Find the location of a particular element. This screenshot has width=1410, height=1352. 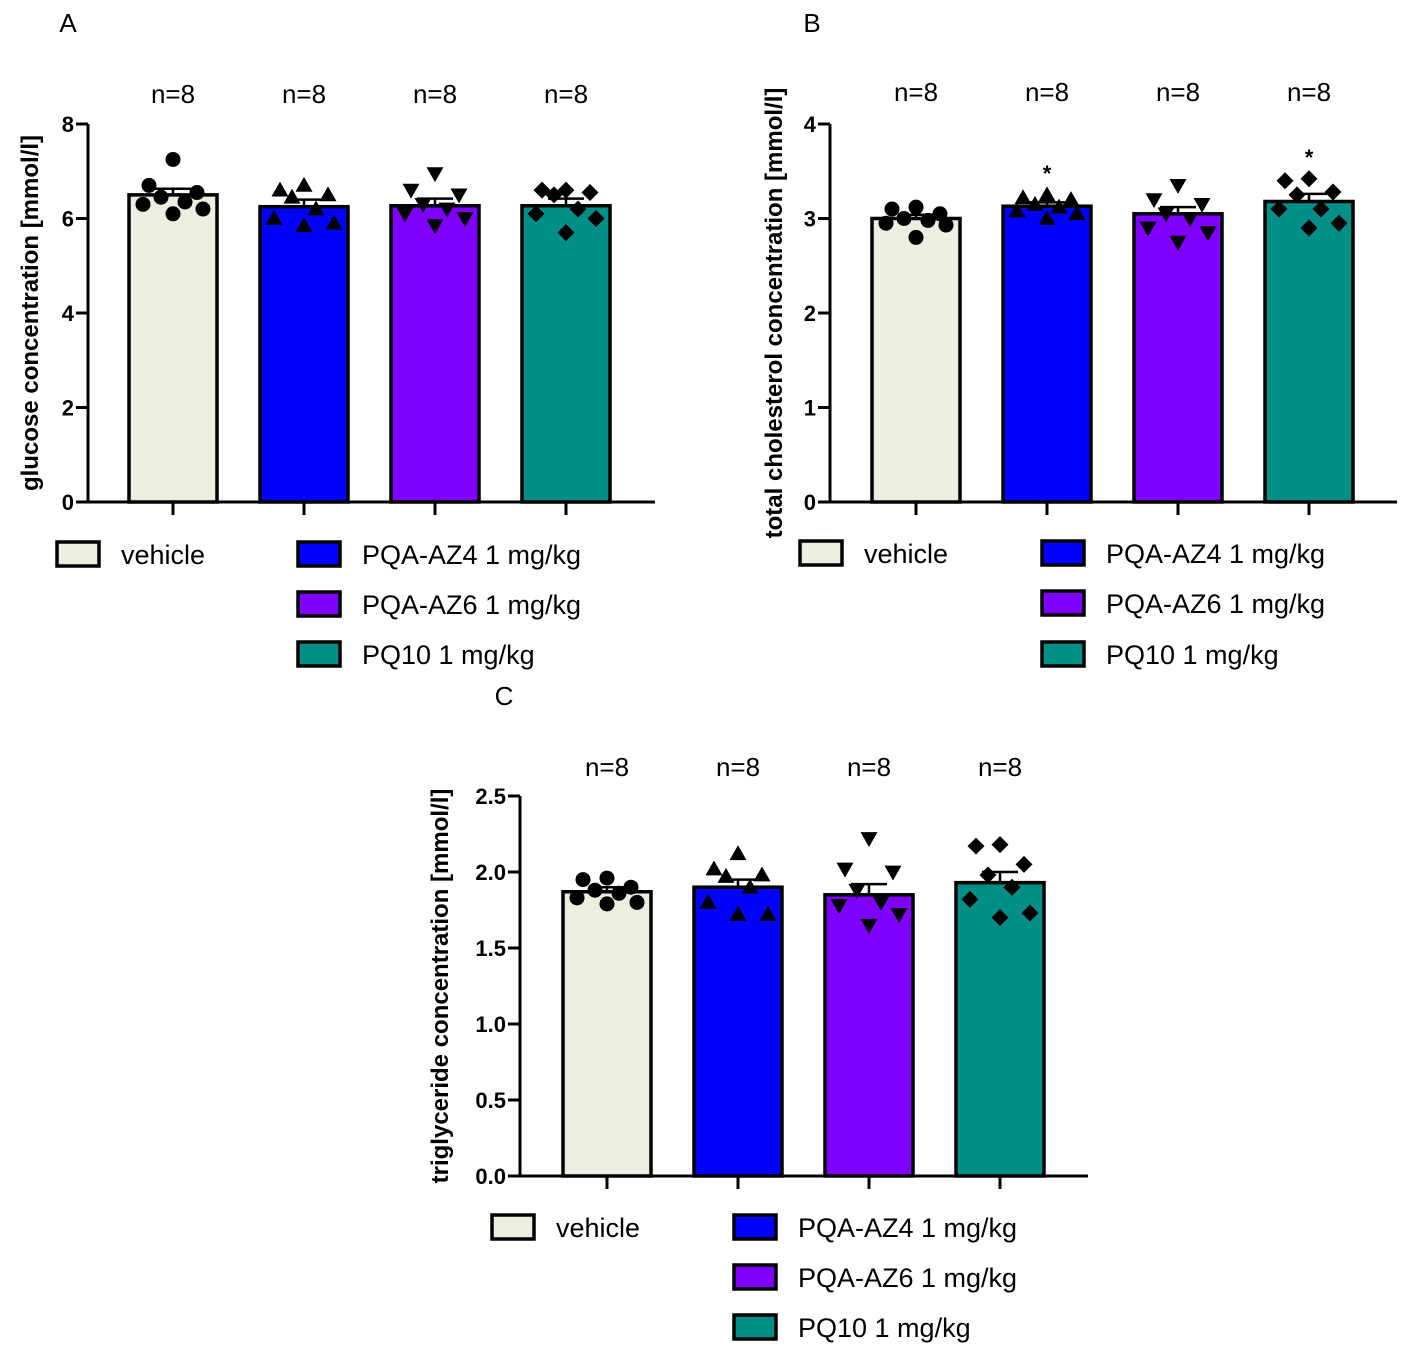

y-tick-label: 3 is located at coordinates (810, 219).